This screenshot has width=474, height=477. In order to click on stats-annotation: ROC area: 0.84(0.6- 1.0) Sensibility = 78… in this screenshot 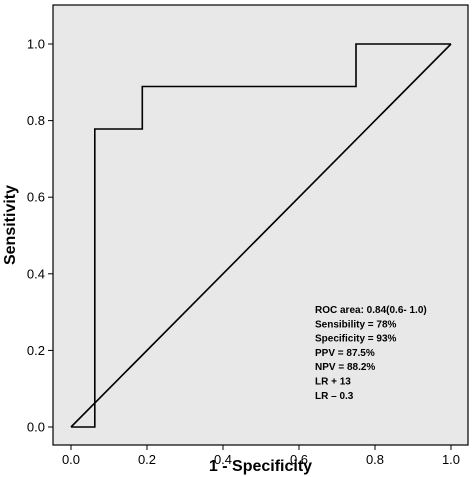, I will do `click(371, 353)`.